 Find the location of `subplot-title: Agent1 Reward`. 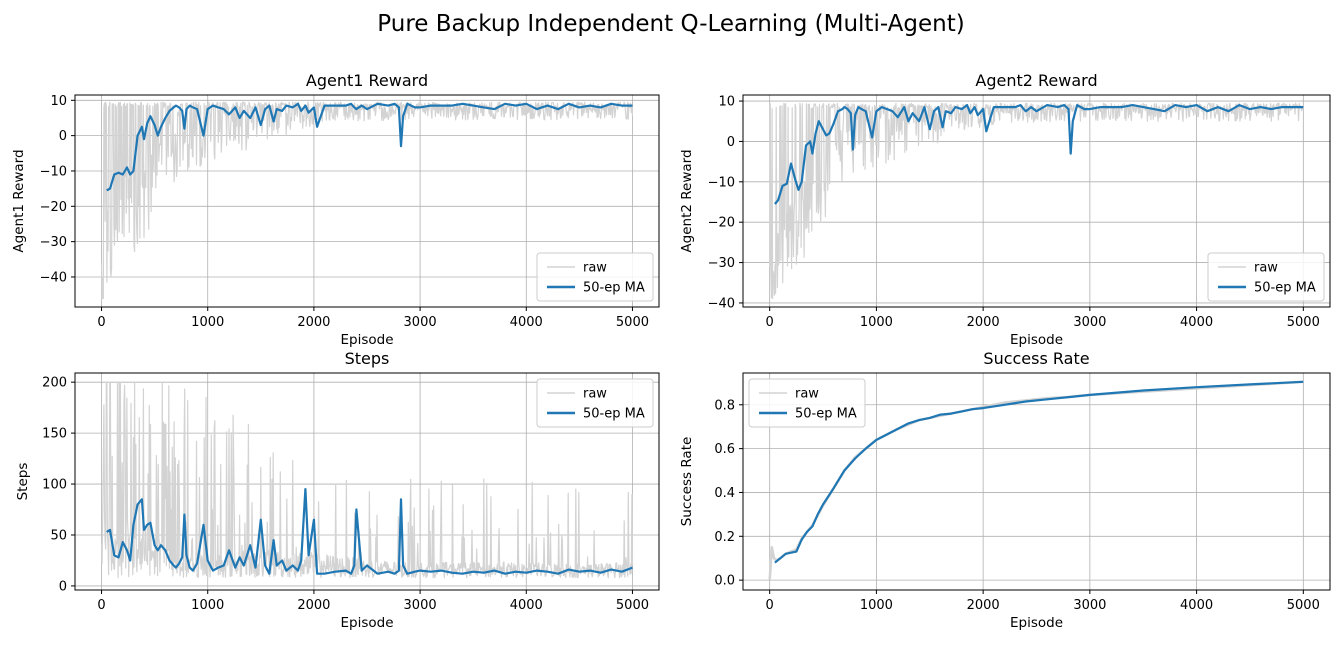

subplot-title: Agent1 Reward is located at coordinates (367, 80).